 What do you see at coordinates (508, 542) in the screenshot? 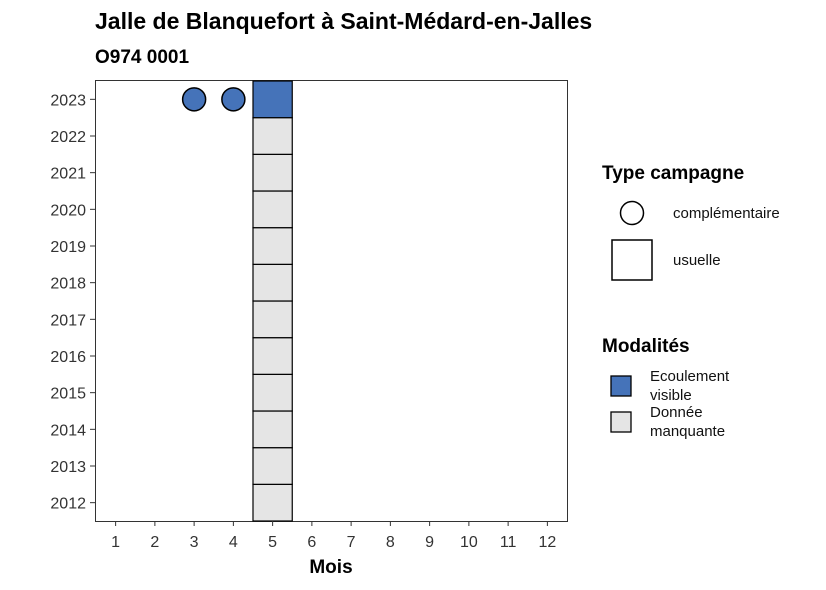
I see `x-tick-label: 11` at bounding box center [508, 542].